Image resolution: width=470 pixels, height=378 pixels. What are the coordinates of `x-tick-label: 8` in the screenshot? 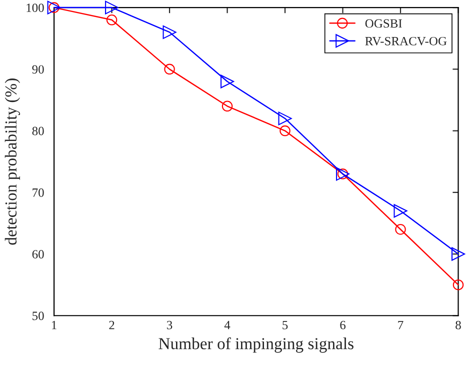 It's located at (458, 325).